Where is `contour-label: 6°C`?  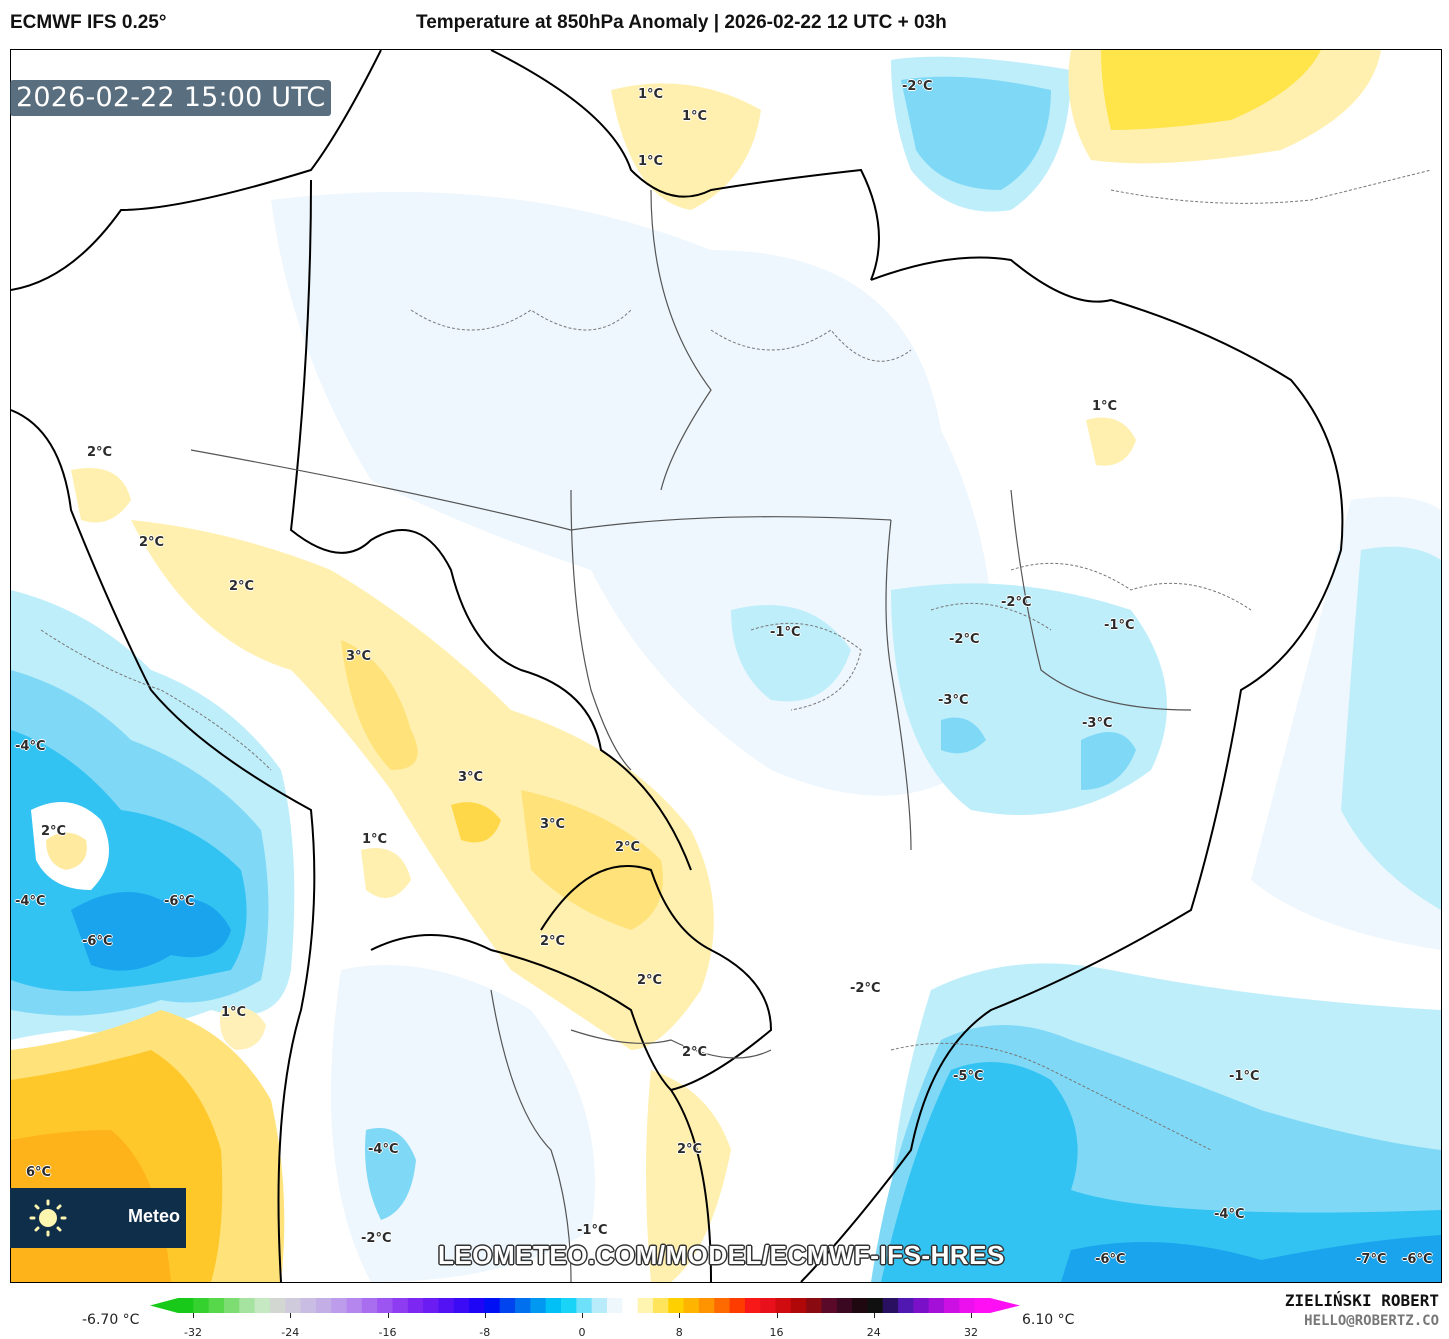 contour-label: 6°C is located at coordinates (39, 1172).